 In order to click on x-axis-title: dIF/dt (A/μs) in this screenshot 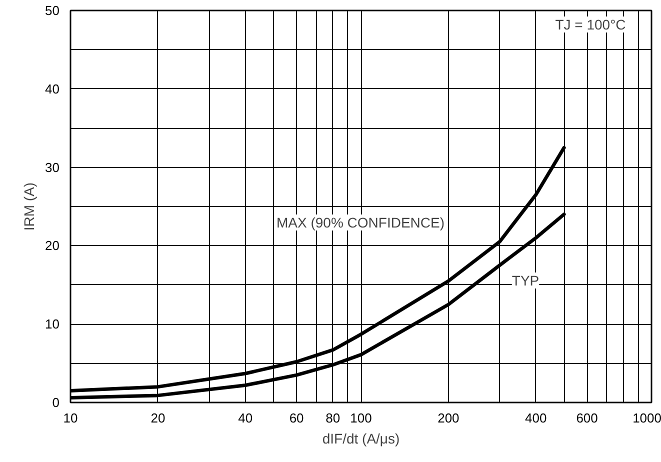, I will do `click(361, 438)`.